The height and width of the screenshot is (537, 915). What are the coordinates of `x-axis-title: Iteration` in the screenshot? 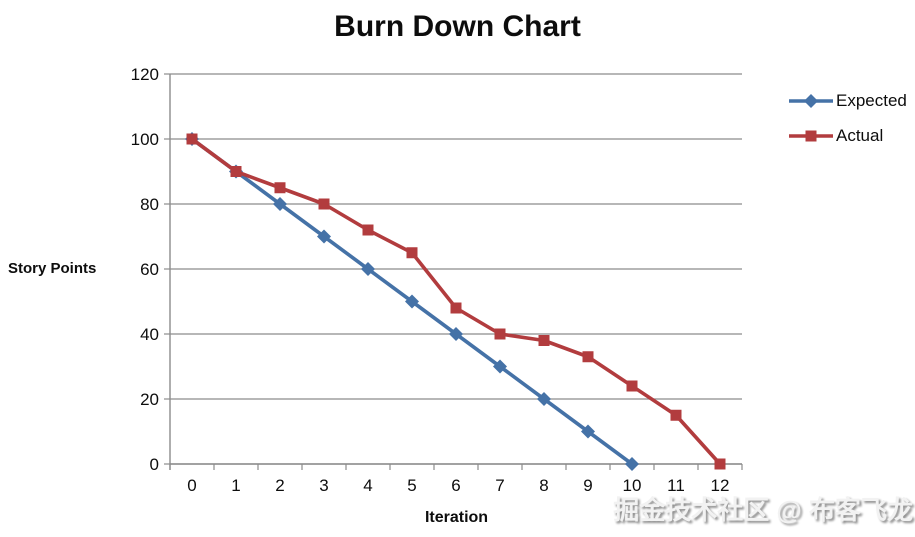 It's located at (456, 517).